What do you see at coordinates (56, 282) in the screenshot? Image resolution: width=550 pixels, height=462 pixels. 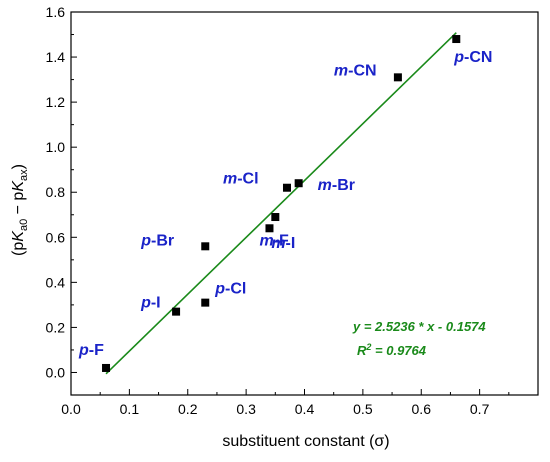 I see `y-tick-label: 0.4` at bounding box center [56, 282].